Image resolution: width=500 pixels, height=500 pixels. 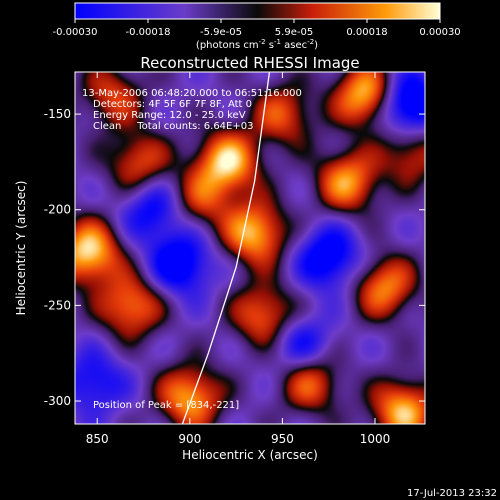 I want to click on colorbar-tick-label: 0.00030, so click(x=439, y=32).